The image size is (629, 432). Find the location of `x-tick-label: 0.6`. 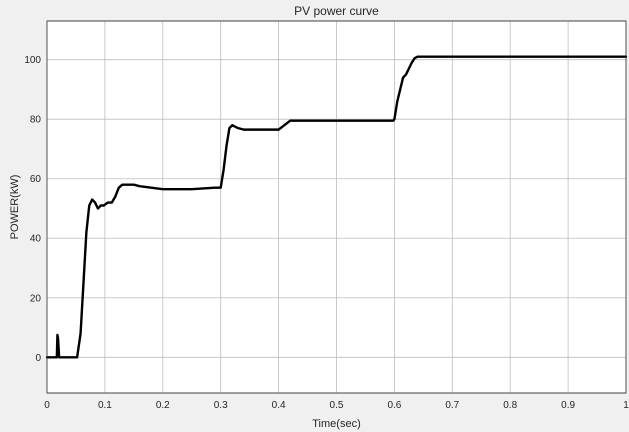

x-tick-label: 0.6 is located at coordinates (394, 405).